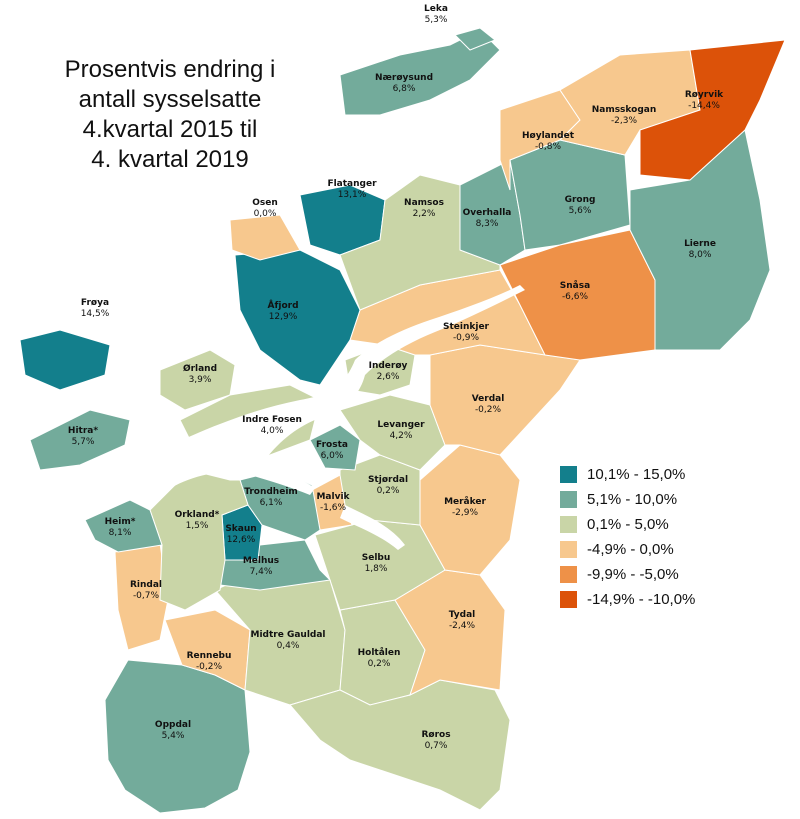 This screenshot has height=819, width=800. I want to click on municipality-name: Selbu, so click(376, 558).